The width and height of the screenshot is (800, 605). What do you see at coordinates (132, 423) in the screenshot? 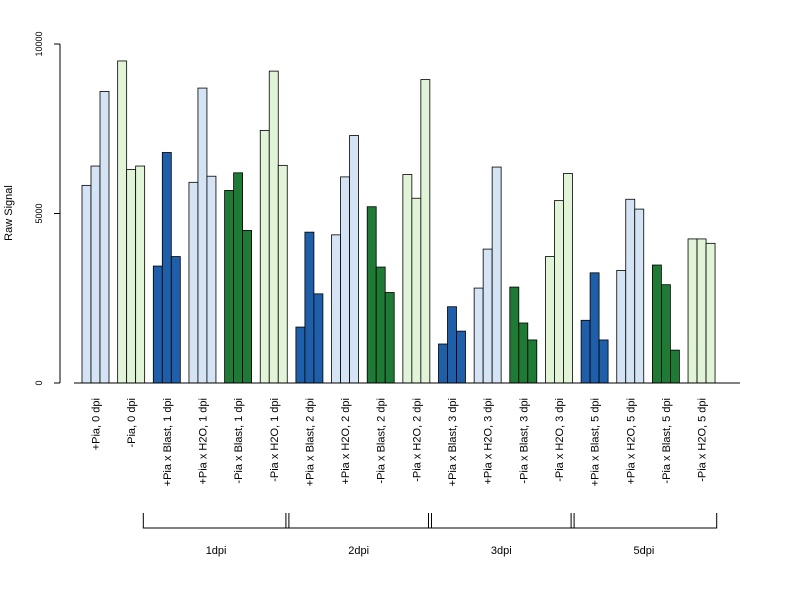
I see `category-label: -Pia, 0 dpi` at bounding box center [132, 423].